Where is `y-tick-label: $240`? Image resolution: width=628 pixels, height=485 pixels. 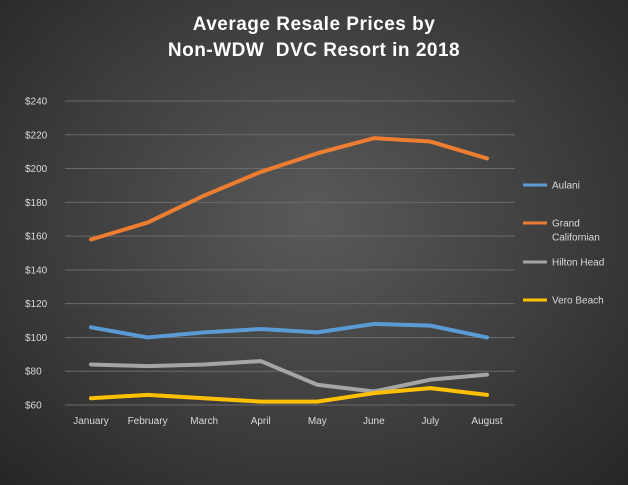 y-tick-label: $240 is located at coordinates (36, 102).